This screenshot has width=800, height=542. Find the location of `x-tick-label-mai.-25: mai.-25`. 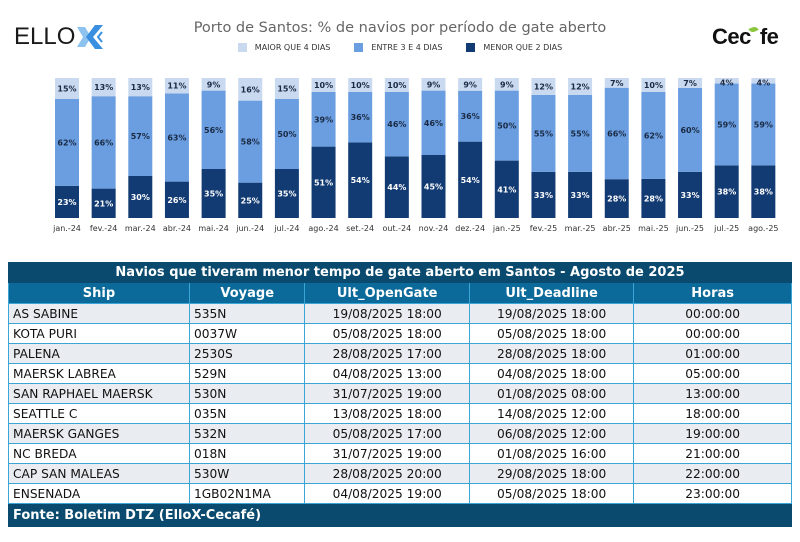

x-tick-label-mai.-25: mai.-25 is located at coordinates (653, 228).